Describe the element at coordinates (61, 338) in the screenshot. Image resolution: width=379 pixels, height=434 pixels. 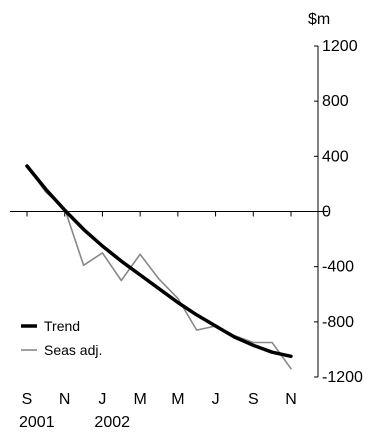
I see `legend: Trend Seas adj.` at that location.